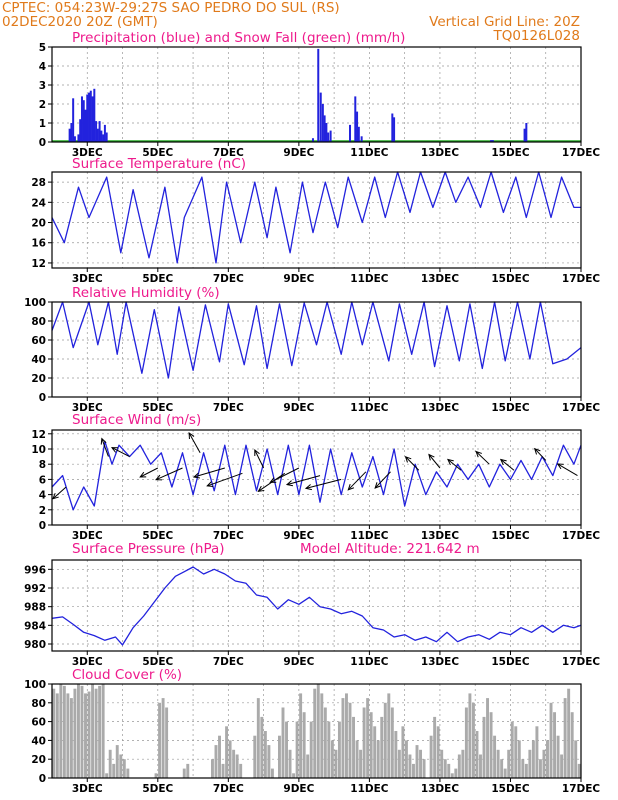  What do you see at coordinates (510, 408) in the screenshot?
I see `x-tick-label: 15DEC` at bounding box center [510, 408].